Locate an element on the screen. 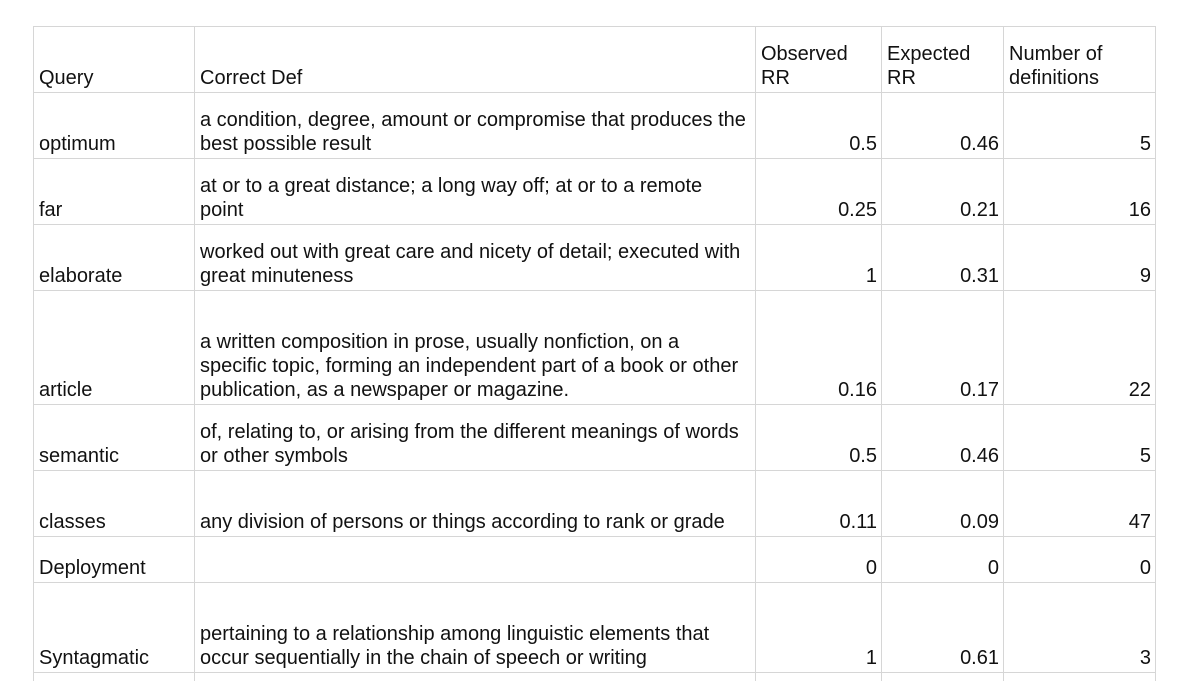  cell-expected-rr: 0.09 is located at coordinates (943, 504).